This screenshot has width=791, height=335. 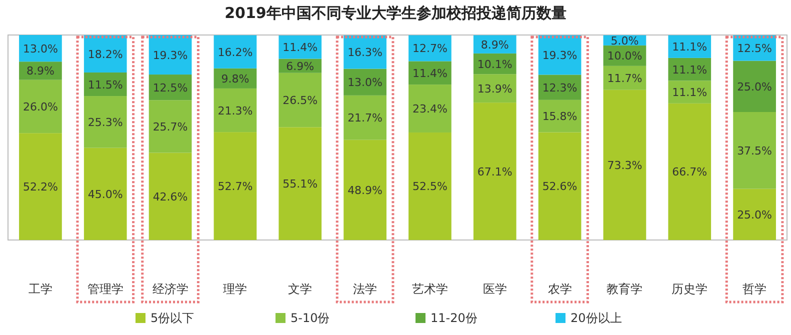 What do you see at coordinates (494, 289) in the screenshot?
I see `x-tick-label: 医学` at bounding box center [494, 289].